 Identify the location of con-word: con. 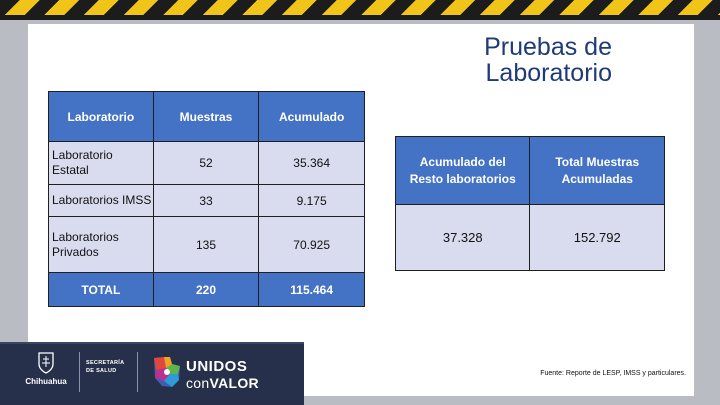
(198, 383).